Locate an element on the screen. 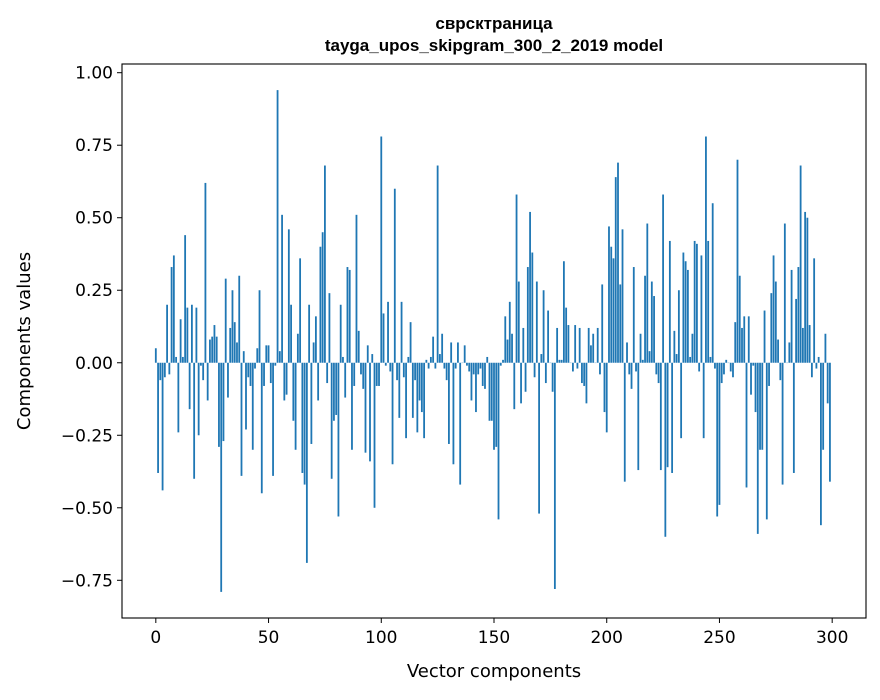 This screenshot has width=880, height=700. x-tick-label: 300 is located at coordinates (832, 638).